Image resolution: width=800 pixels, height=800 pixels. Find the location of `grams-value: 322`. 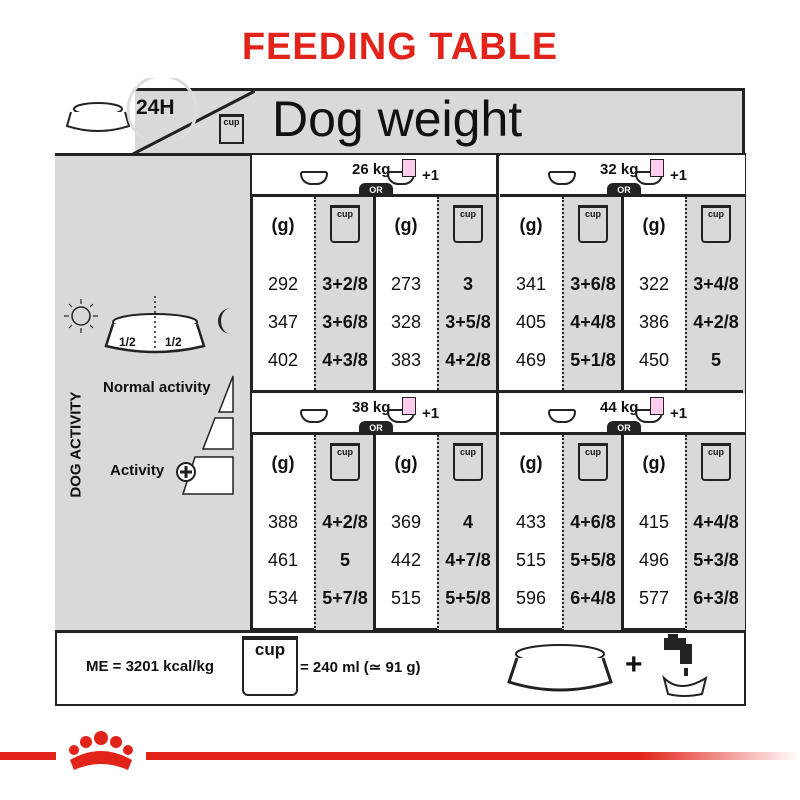

grams-value: 322 is located at coordinates (654, 284).